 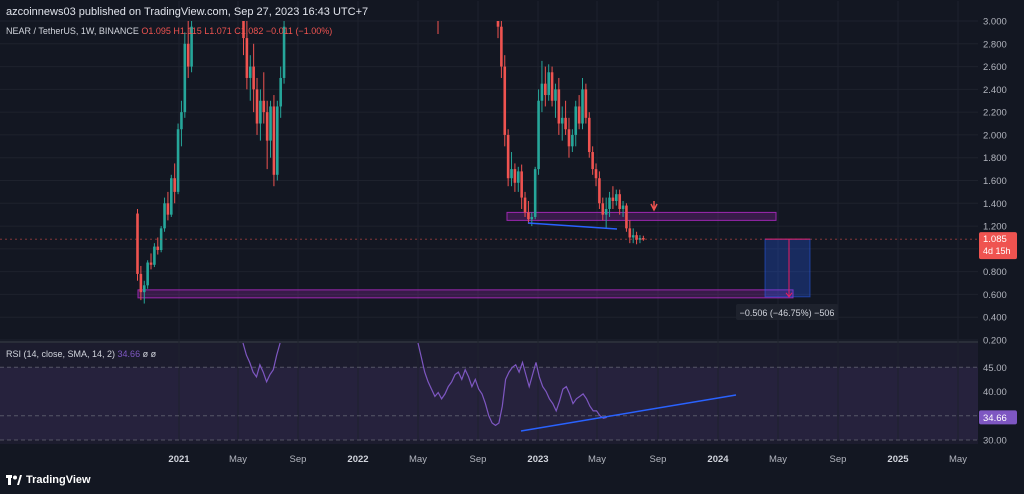 What do you see at coordinates (537, 459) in the screenshot?
I see `x-tick-label: 2023` at bounding box center [537, 459].